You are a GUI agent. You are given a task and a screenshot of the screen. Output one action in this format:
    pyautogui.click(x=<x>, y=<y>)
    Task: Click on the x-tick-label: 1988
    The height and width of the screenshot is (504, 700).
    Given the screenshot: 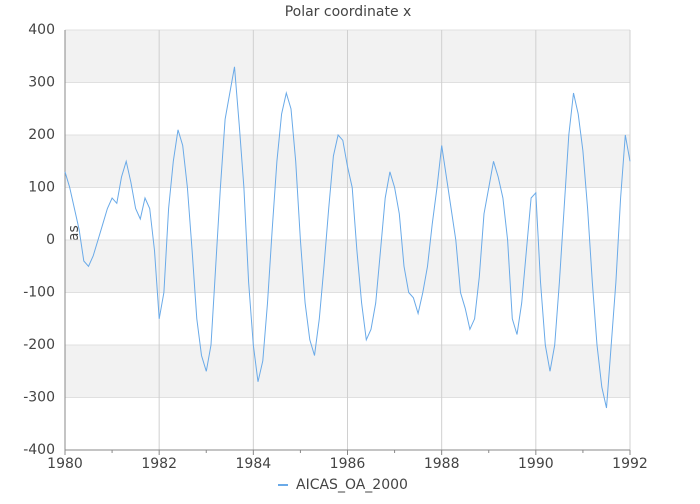 What is the action you would take?
    pyautogui.click(x=442, y=464)
    